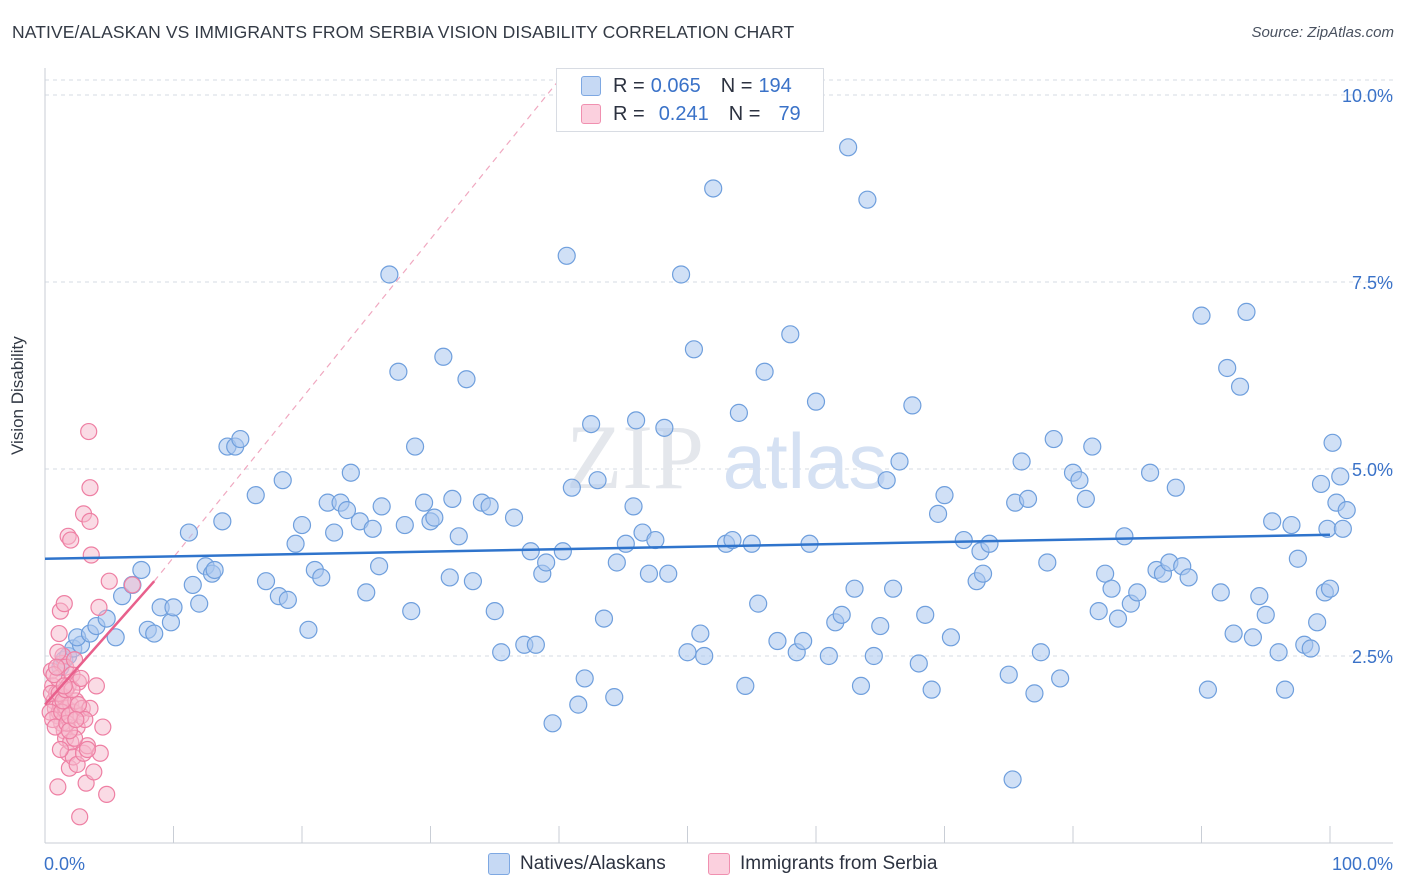 The height and width of the screenshot is (892, 1406). What do you see at coordinates (91, 624) in the screenshot?
I see `serbia-points` at bounding box center [91, 624].